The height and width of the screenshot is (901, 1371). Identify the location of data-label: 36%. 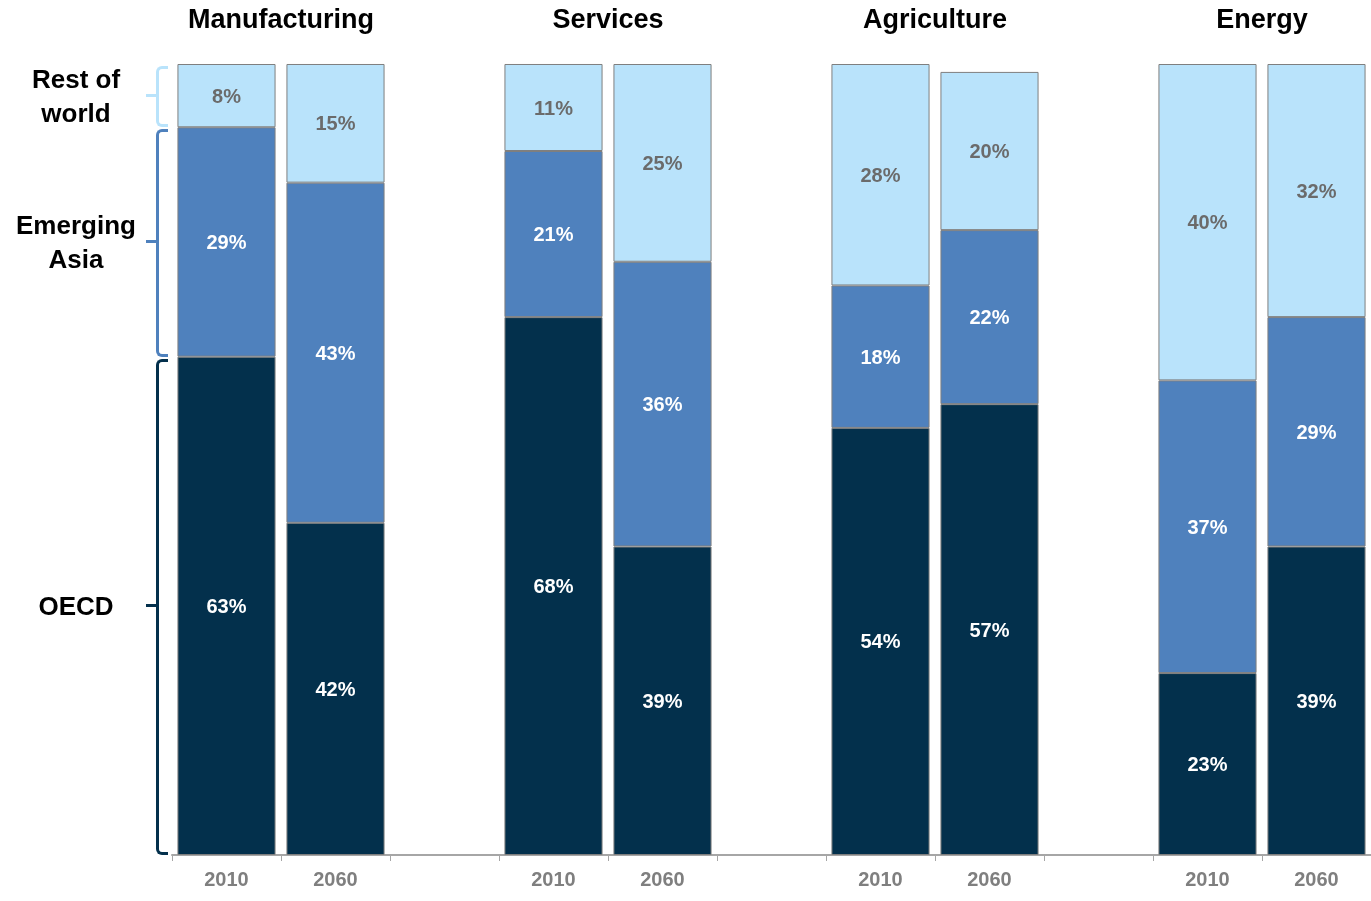
(662, 404).